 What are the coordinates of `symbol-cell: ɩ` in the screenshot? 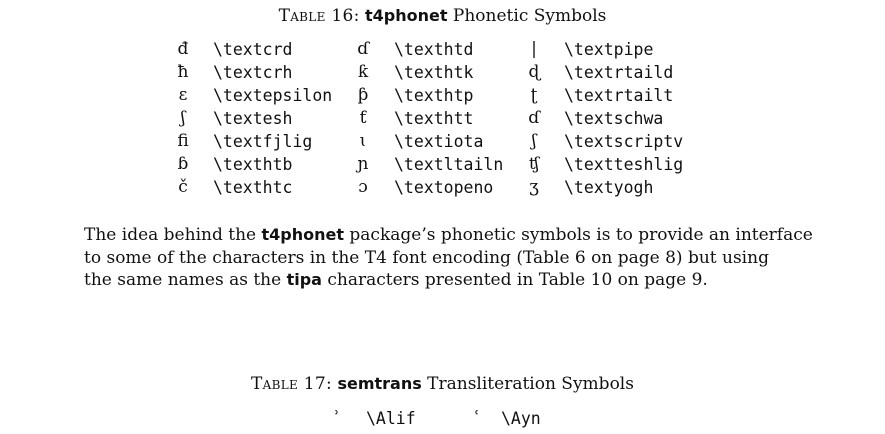 It's located at (363, 141).